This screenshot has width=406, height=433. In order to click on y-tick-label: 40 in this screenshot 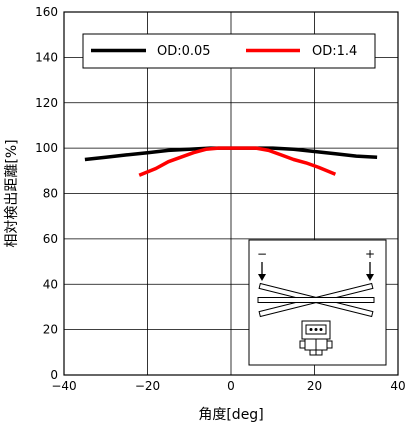, I will do `click(50, 284)`.